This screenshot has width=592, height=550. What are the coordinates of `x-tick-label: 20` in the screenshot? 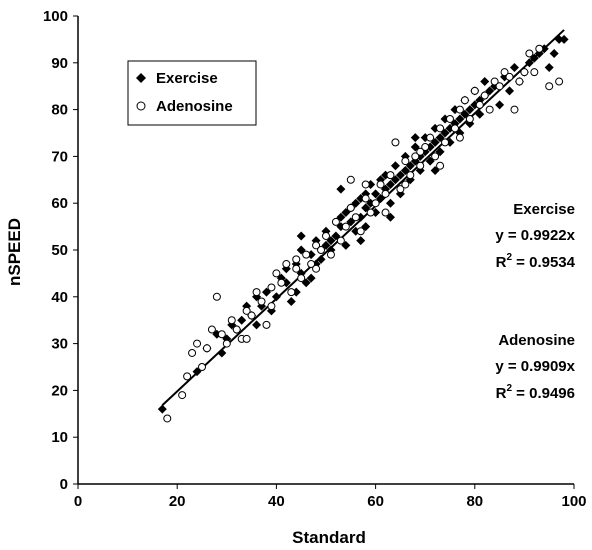 It's located at (177, 501).